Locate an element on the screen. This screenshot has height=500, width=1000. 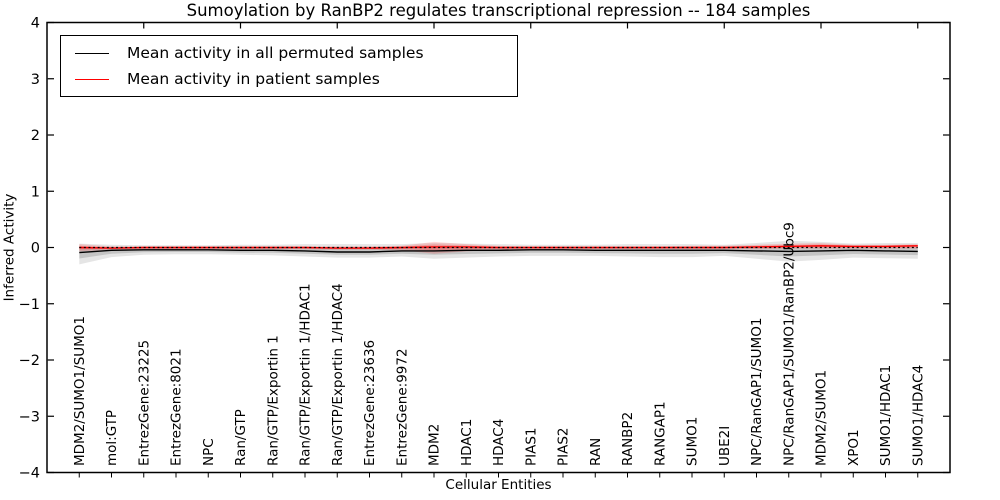
x-category-label: mol:GTP is located at coordinates (112, 438).